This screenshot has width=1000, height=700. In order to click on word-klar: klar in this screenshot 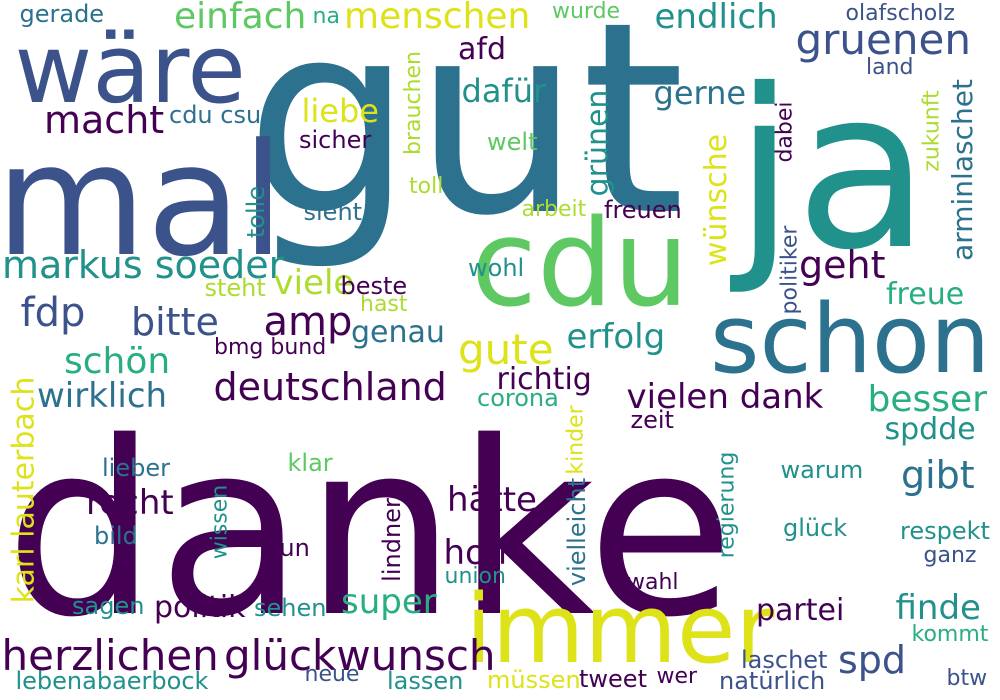, I will do `click(310, 463)`.